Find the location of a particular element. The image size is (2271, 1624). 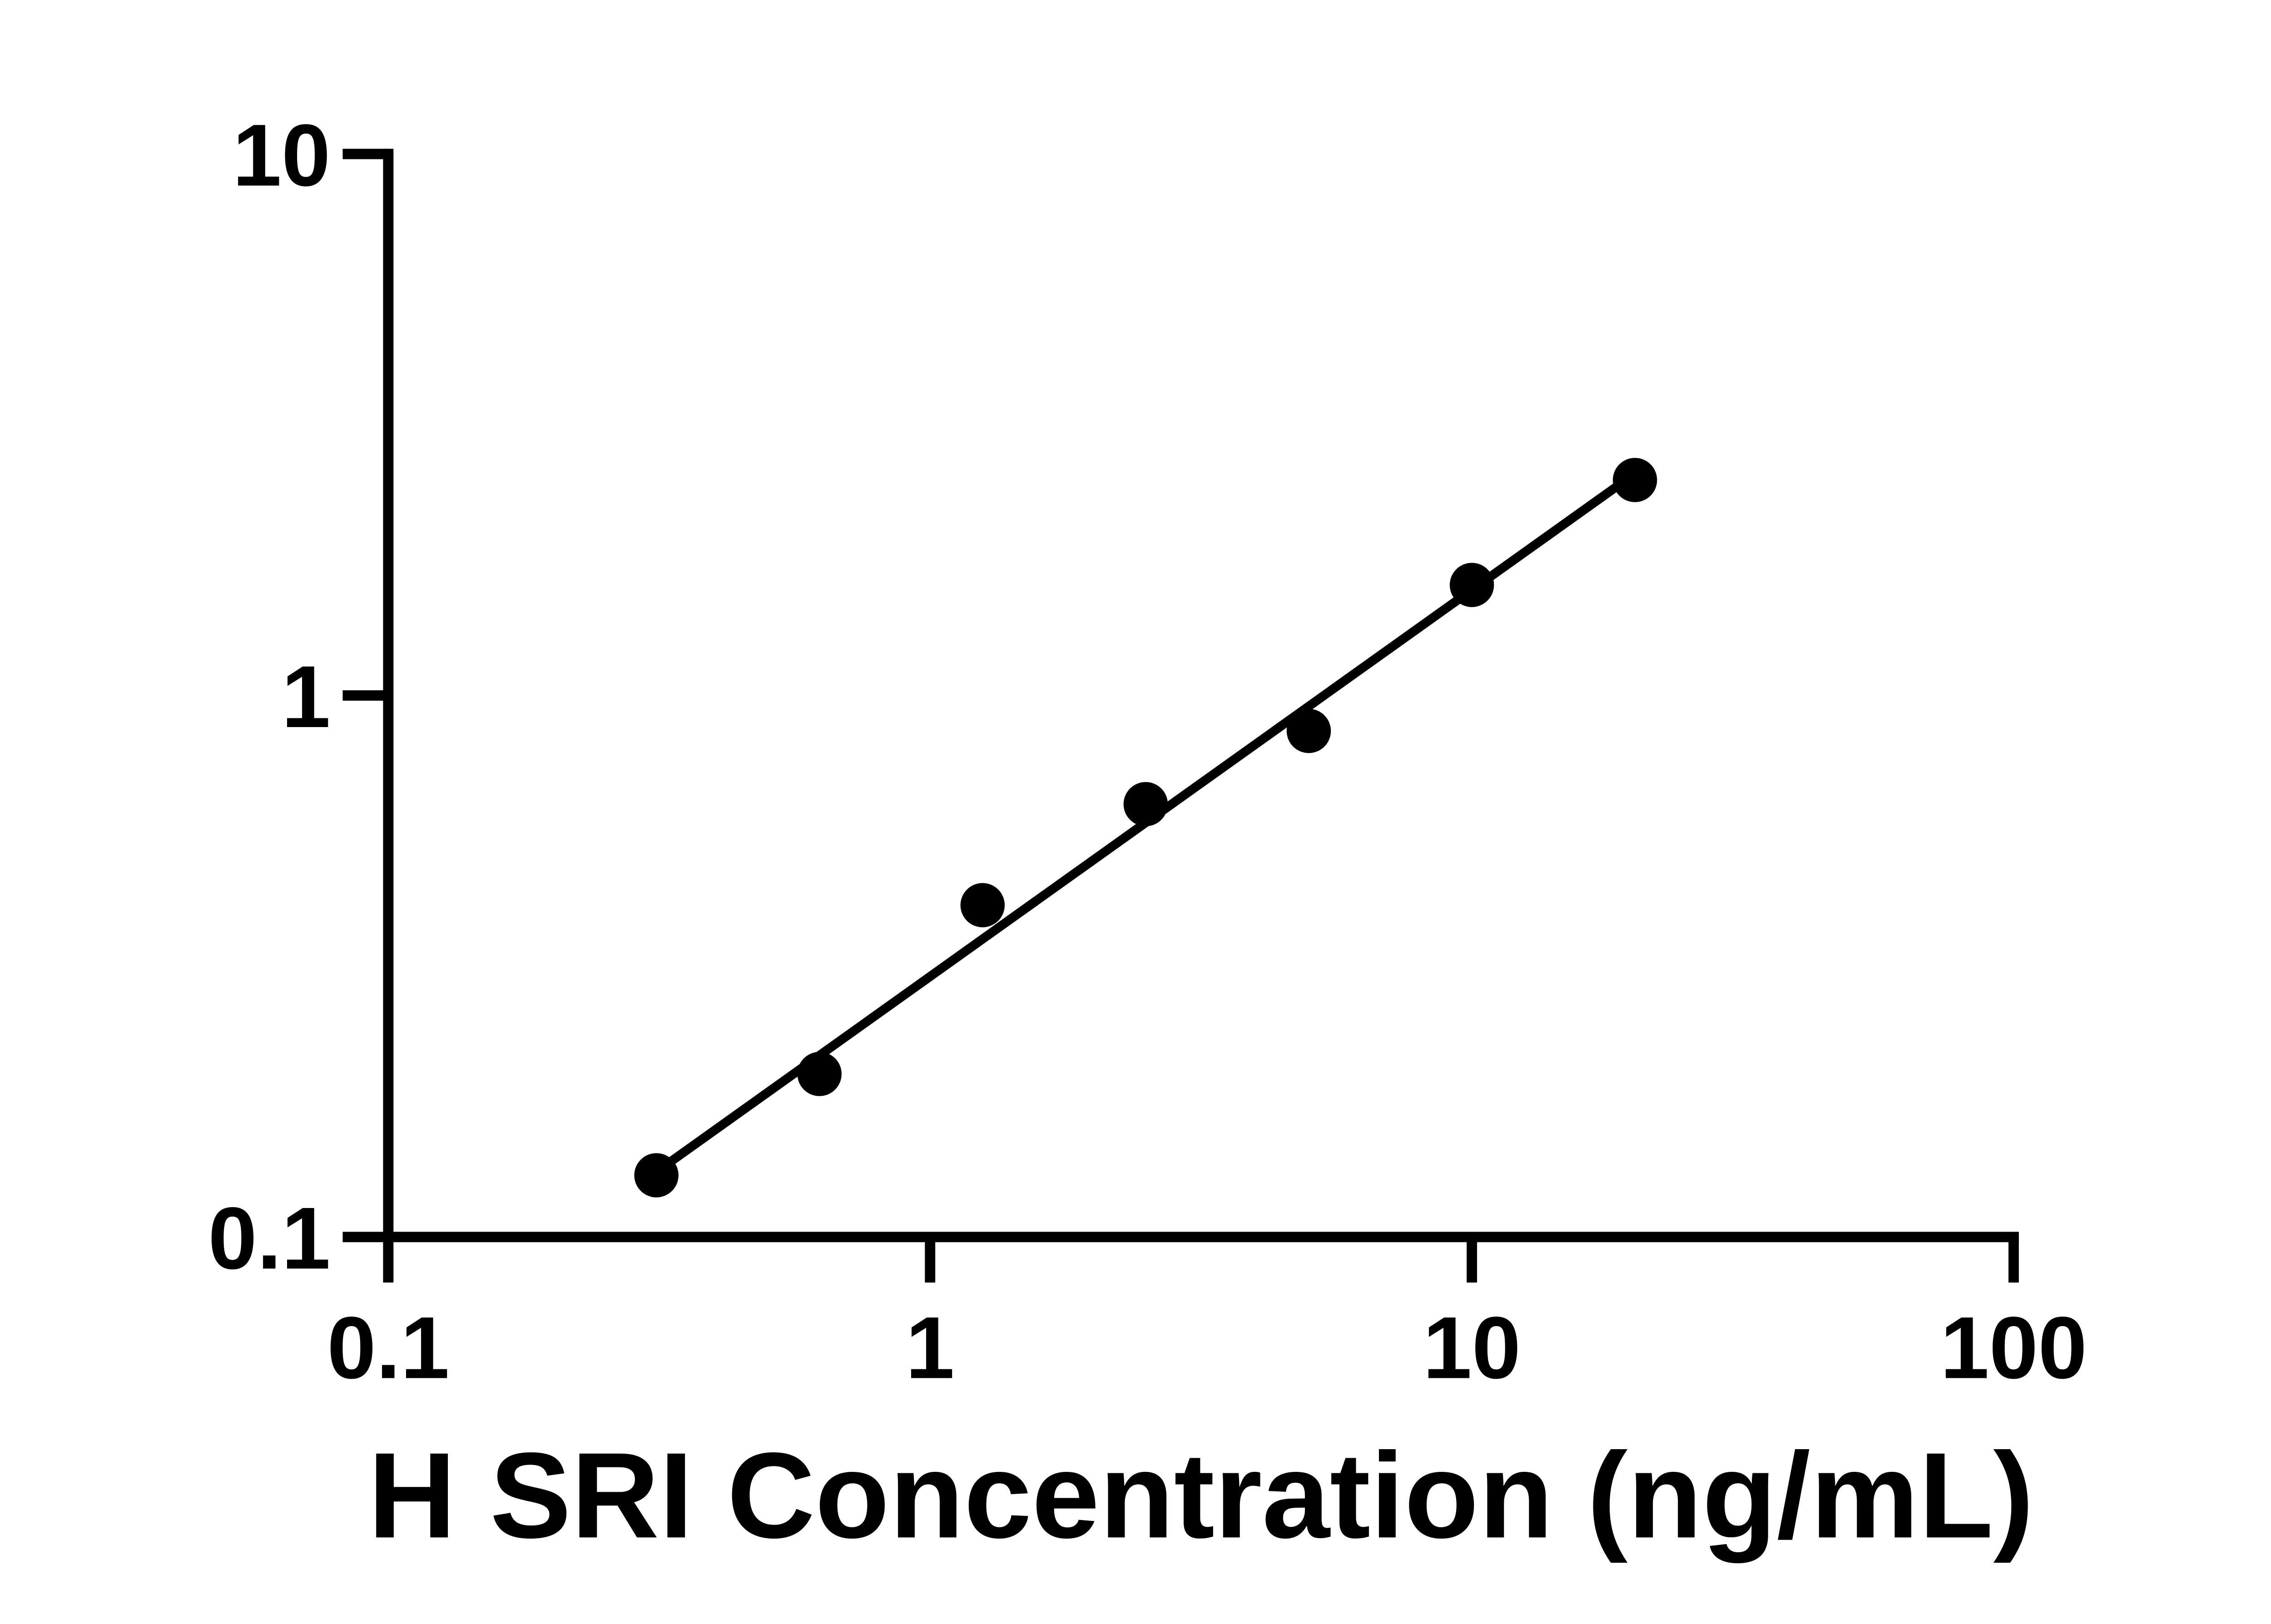

y-tick-label: 1 is located at coordinates (306, 697).